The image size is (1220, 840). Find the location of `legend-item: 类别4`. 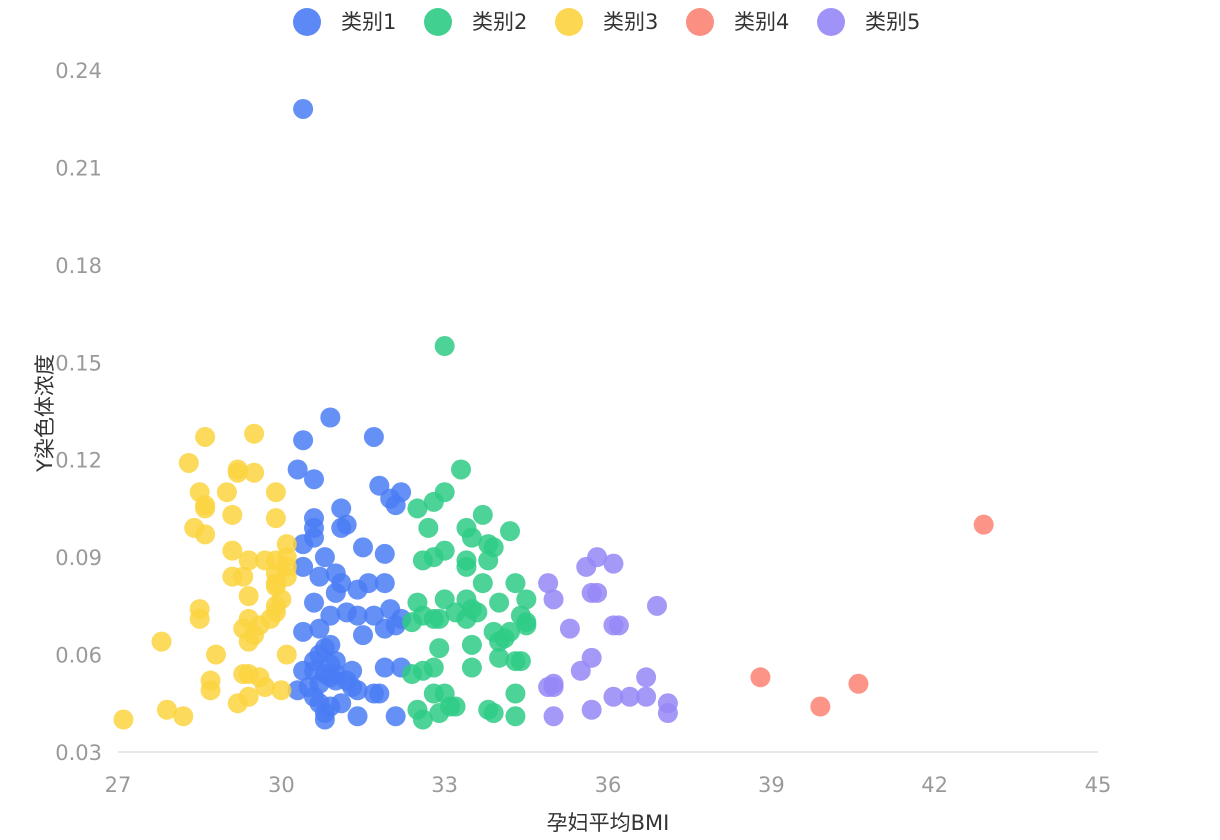

legend-item: 类别4 is located at coordinates (737, 22).